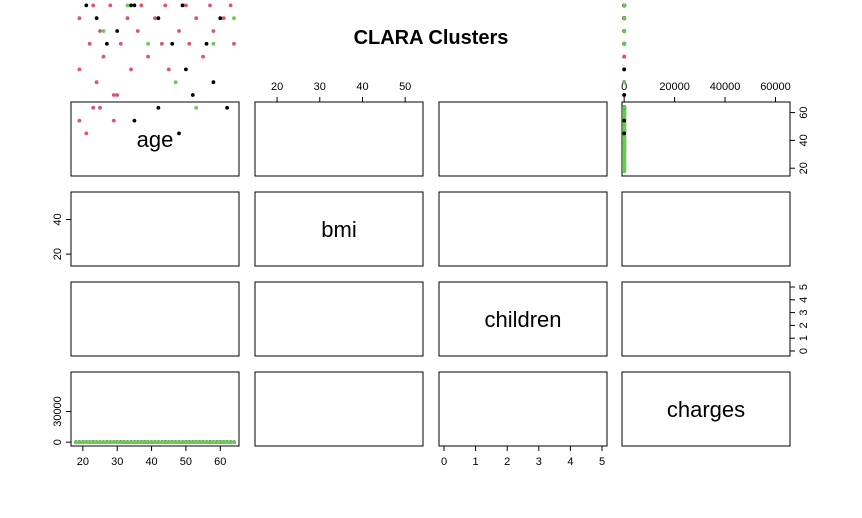 The image size is (862, 518). I want to click on panel-age-vs-children, so click(523, 139).